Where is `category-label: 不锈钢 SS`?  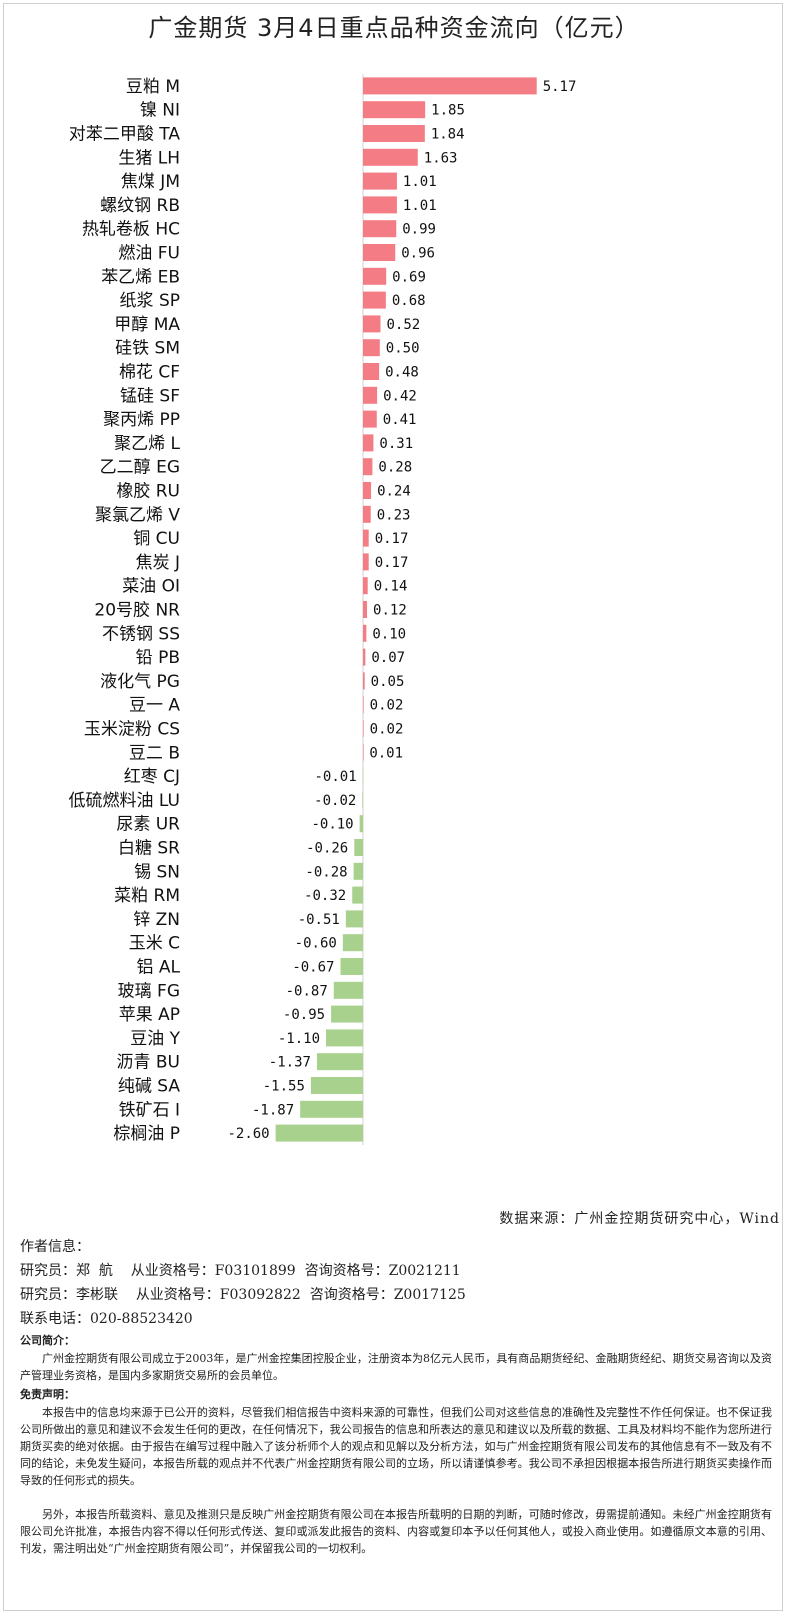 category-label: 不锈钢 SS is located at coordinates (141, 634).